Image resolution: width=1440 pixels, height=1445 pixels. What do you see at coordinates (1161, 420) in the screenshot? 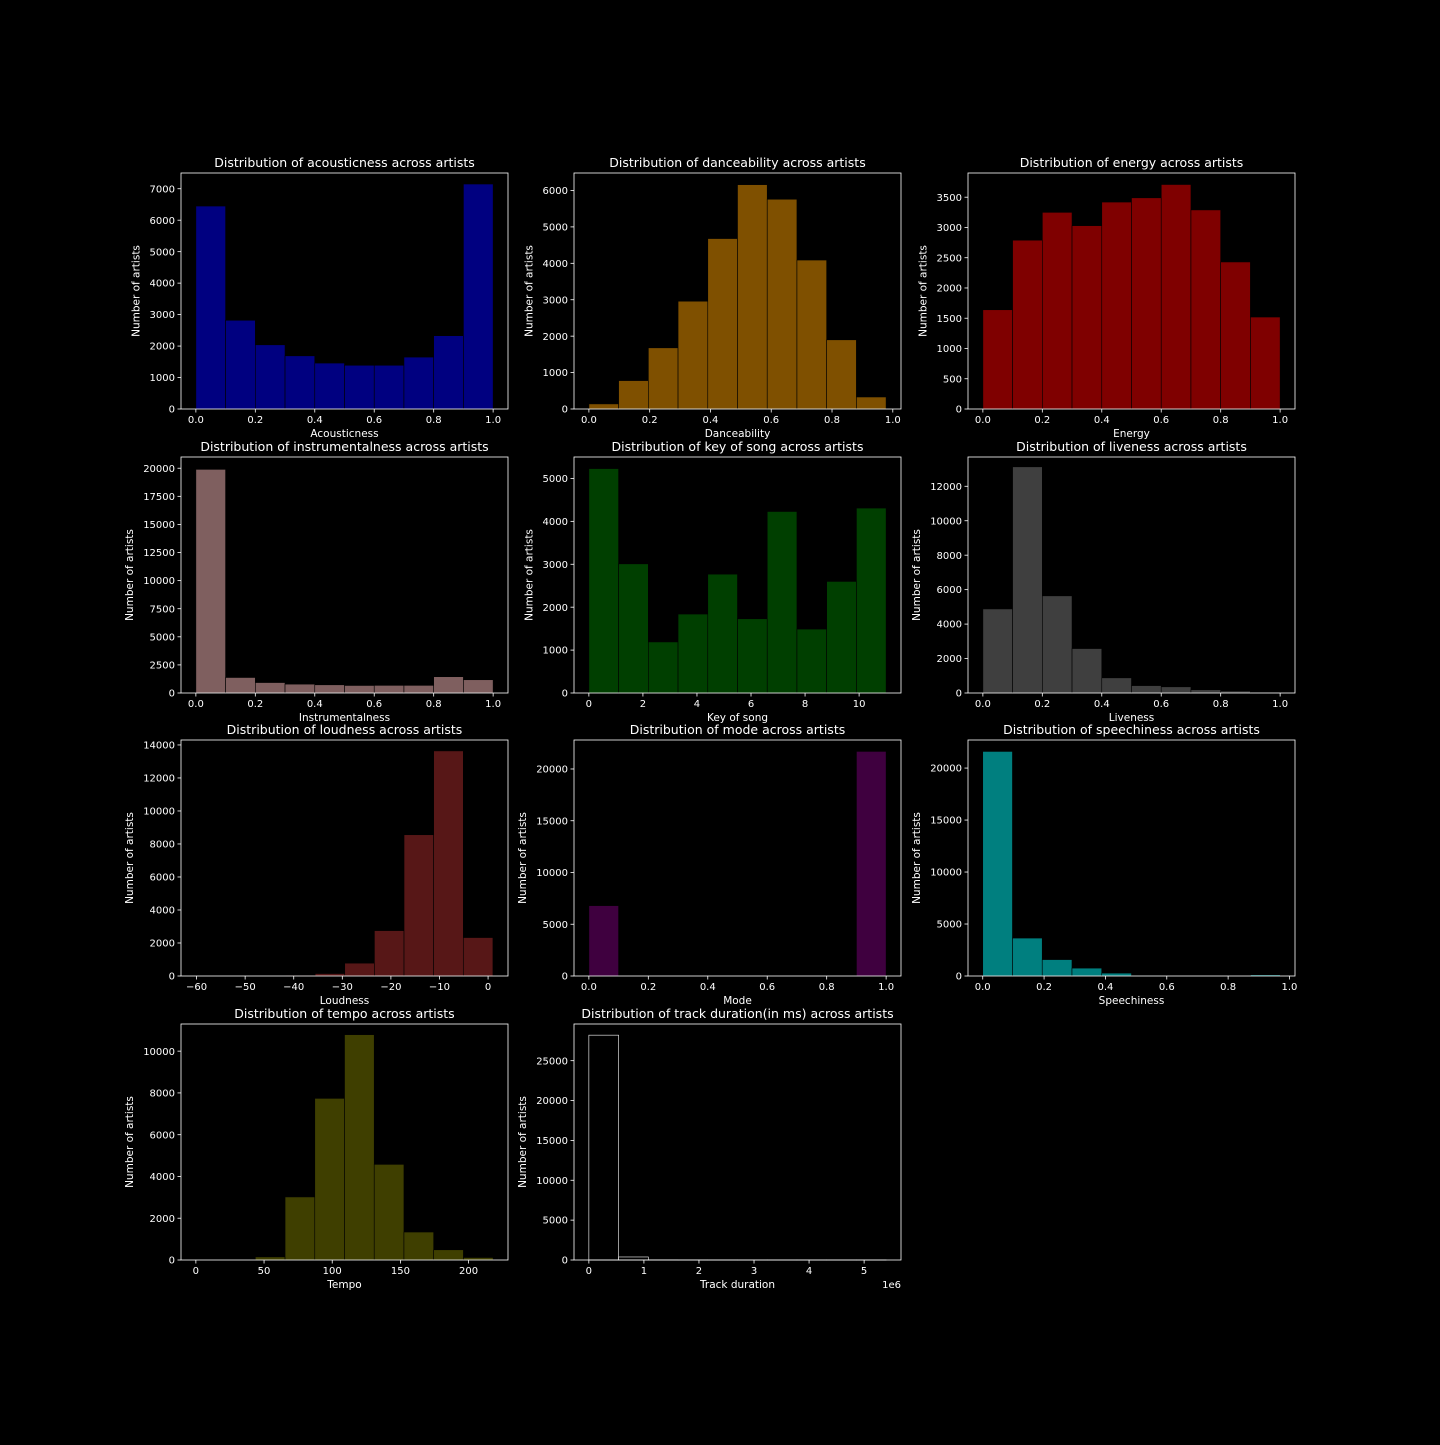
I see `energy-x-tick-label: 0.6` at bounding box center [1161, 420].